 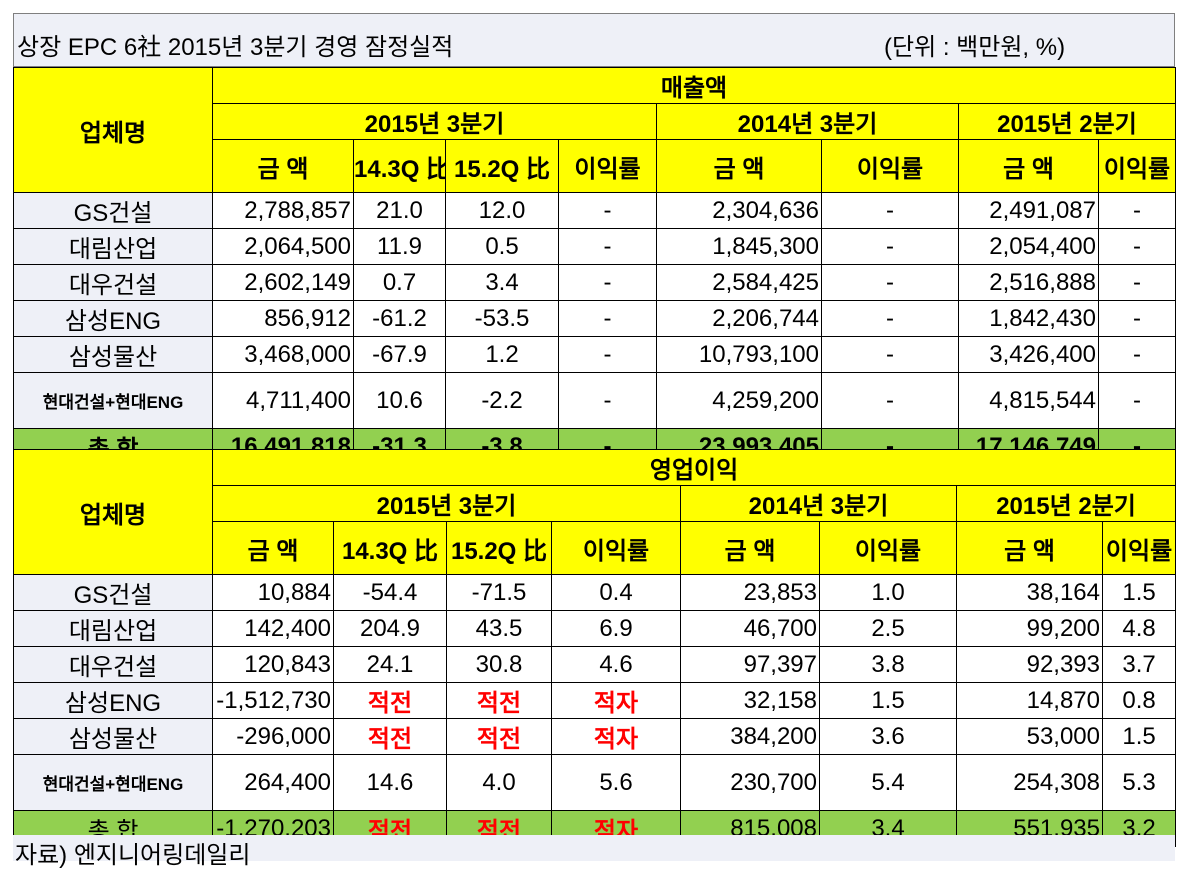 I want to click on value-cell: 230,700, so click(x=750, y=782).